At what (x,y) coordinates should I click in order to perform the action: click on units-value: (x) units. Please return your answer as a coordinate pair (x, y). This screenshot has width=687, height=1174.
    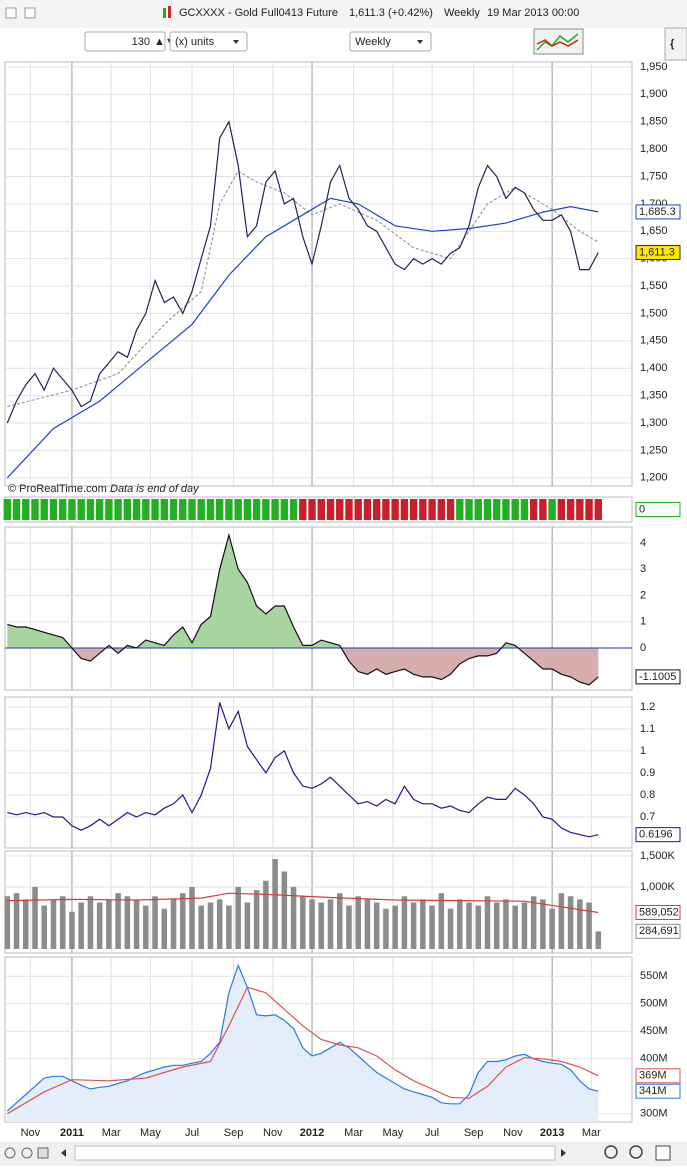
    Looking at the image, I should click on (195, 42).